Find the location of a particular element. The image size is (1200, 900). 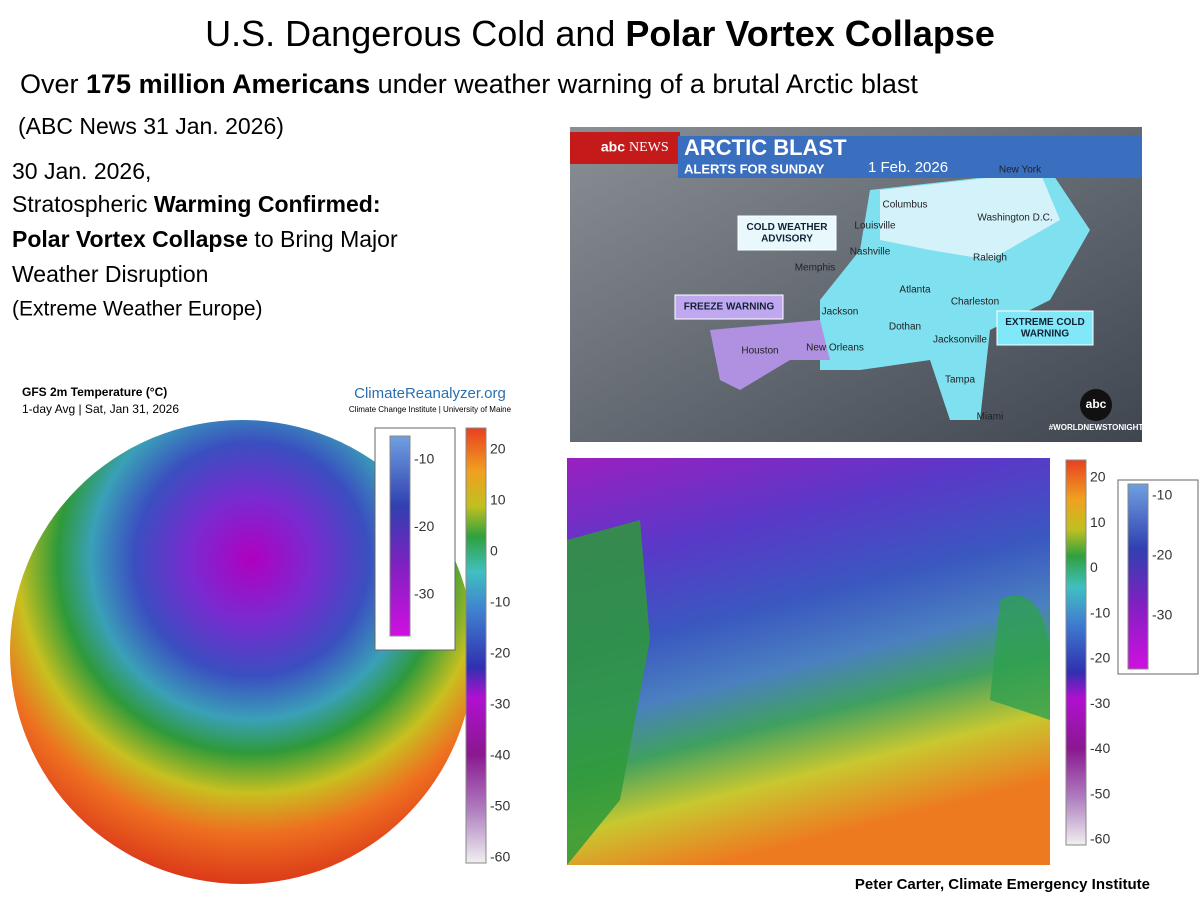

city-label: Raleigh is located at coordinates (990, 258).